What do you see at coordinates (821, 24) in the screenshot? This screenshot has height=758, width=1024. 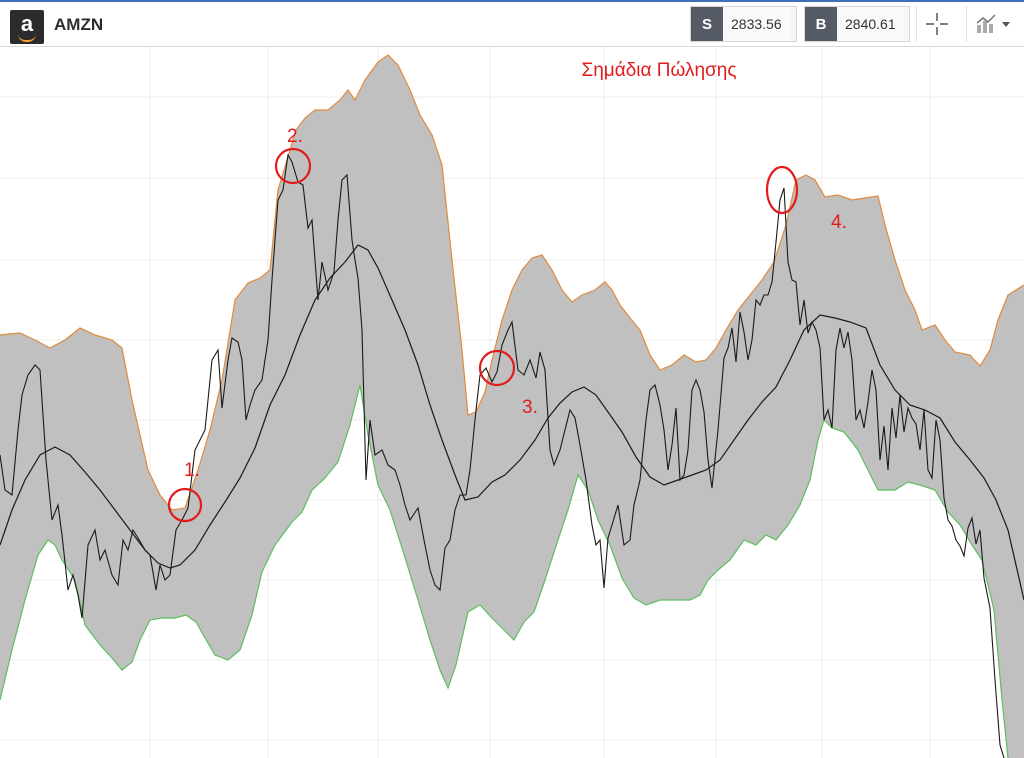 I see `buy-label: B` at bounding box center [821, 24].